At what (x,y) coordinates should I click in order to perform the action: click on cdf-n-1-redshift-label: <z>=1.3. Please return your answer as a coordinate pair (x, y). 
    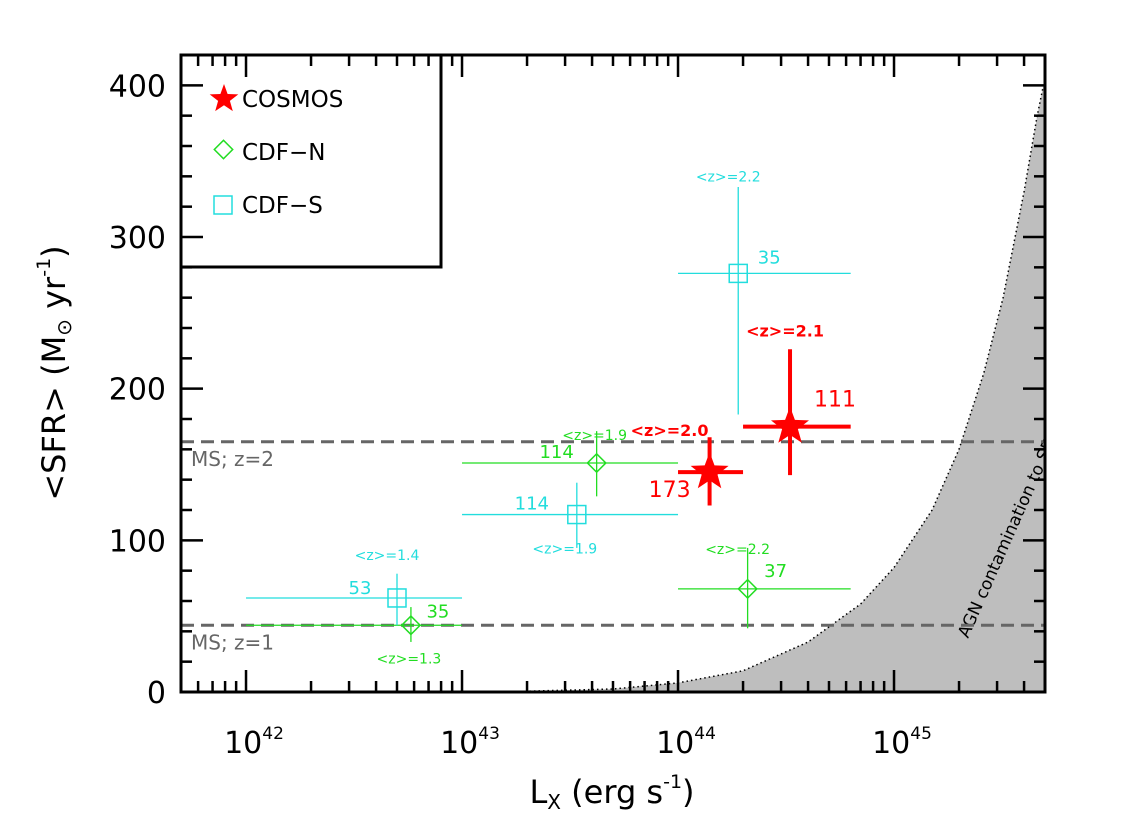
    Looking at the image, I should click on (409, 659).